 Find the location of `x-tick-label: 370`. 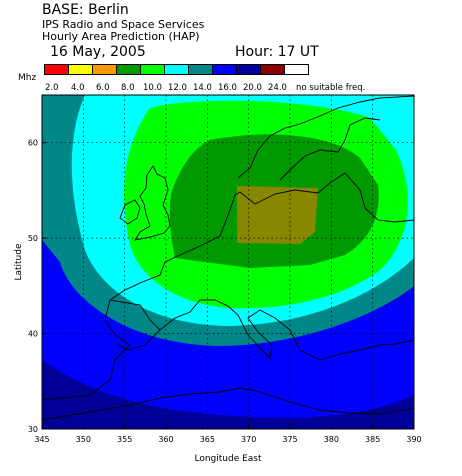

x-tick-label: 370 is located at coordinates (248, 439).